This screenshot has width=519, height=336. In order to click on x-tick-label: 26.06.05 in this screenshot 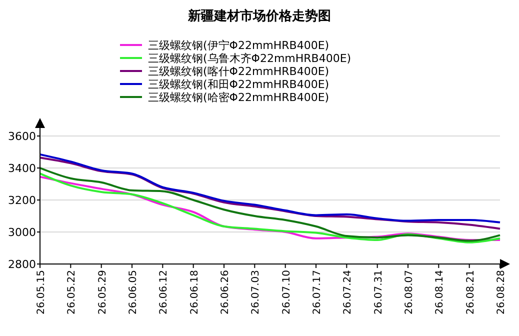, I will do `click(133, 292)`.